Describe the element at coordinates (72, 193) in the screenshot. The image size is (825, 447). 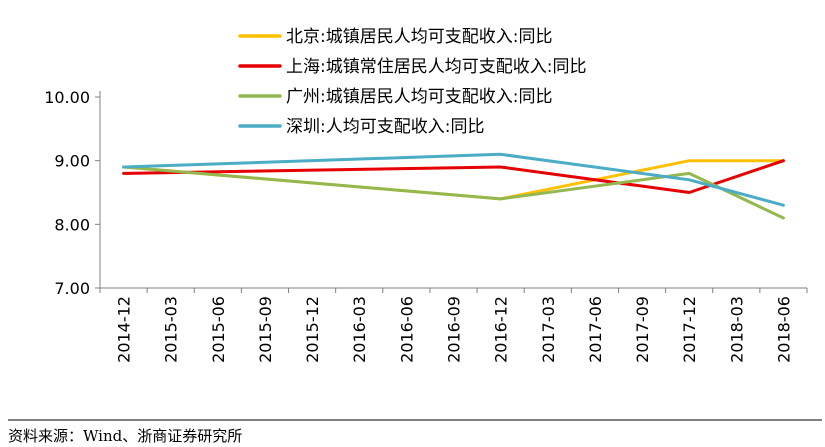
I see `y-axis: 7.00 8.00 9.00 10.00` at that location.